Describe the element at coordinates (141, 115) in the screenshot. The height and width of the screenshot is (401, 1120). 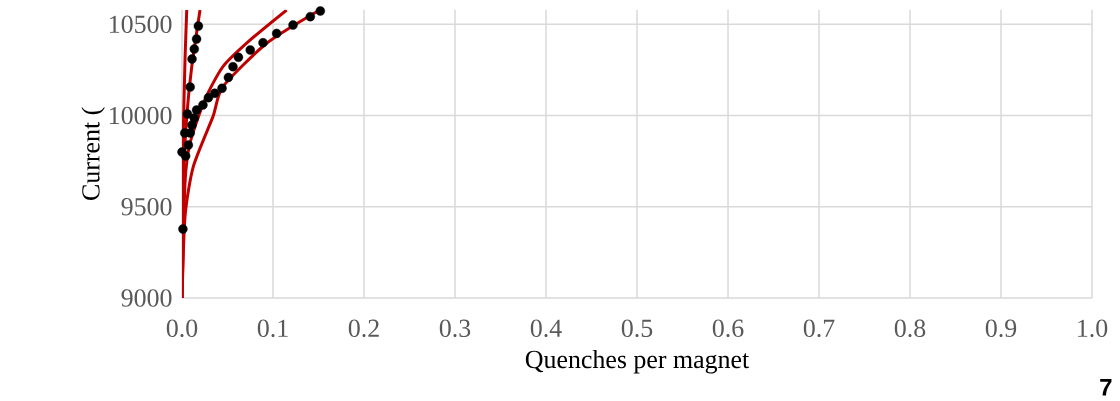
I see `y-tick-label: 10000` at that location.